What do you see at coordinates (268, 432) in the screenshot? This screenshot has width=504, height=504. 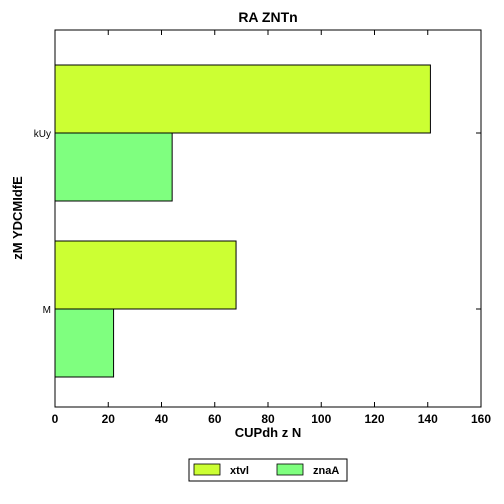 I see `x-axis-label: CUPdh z N` at bounding box center [268, 432].